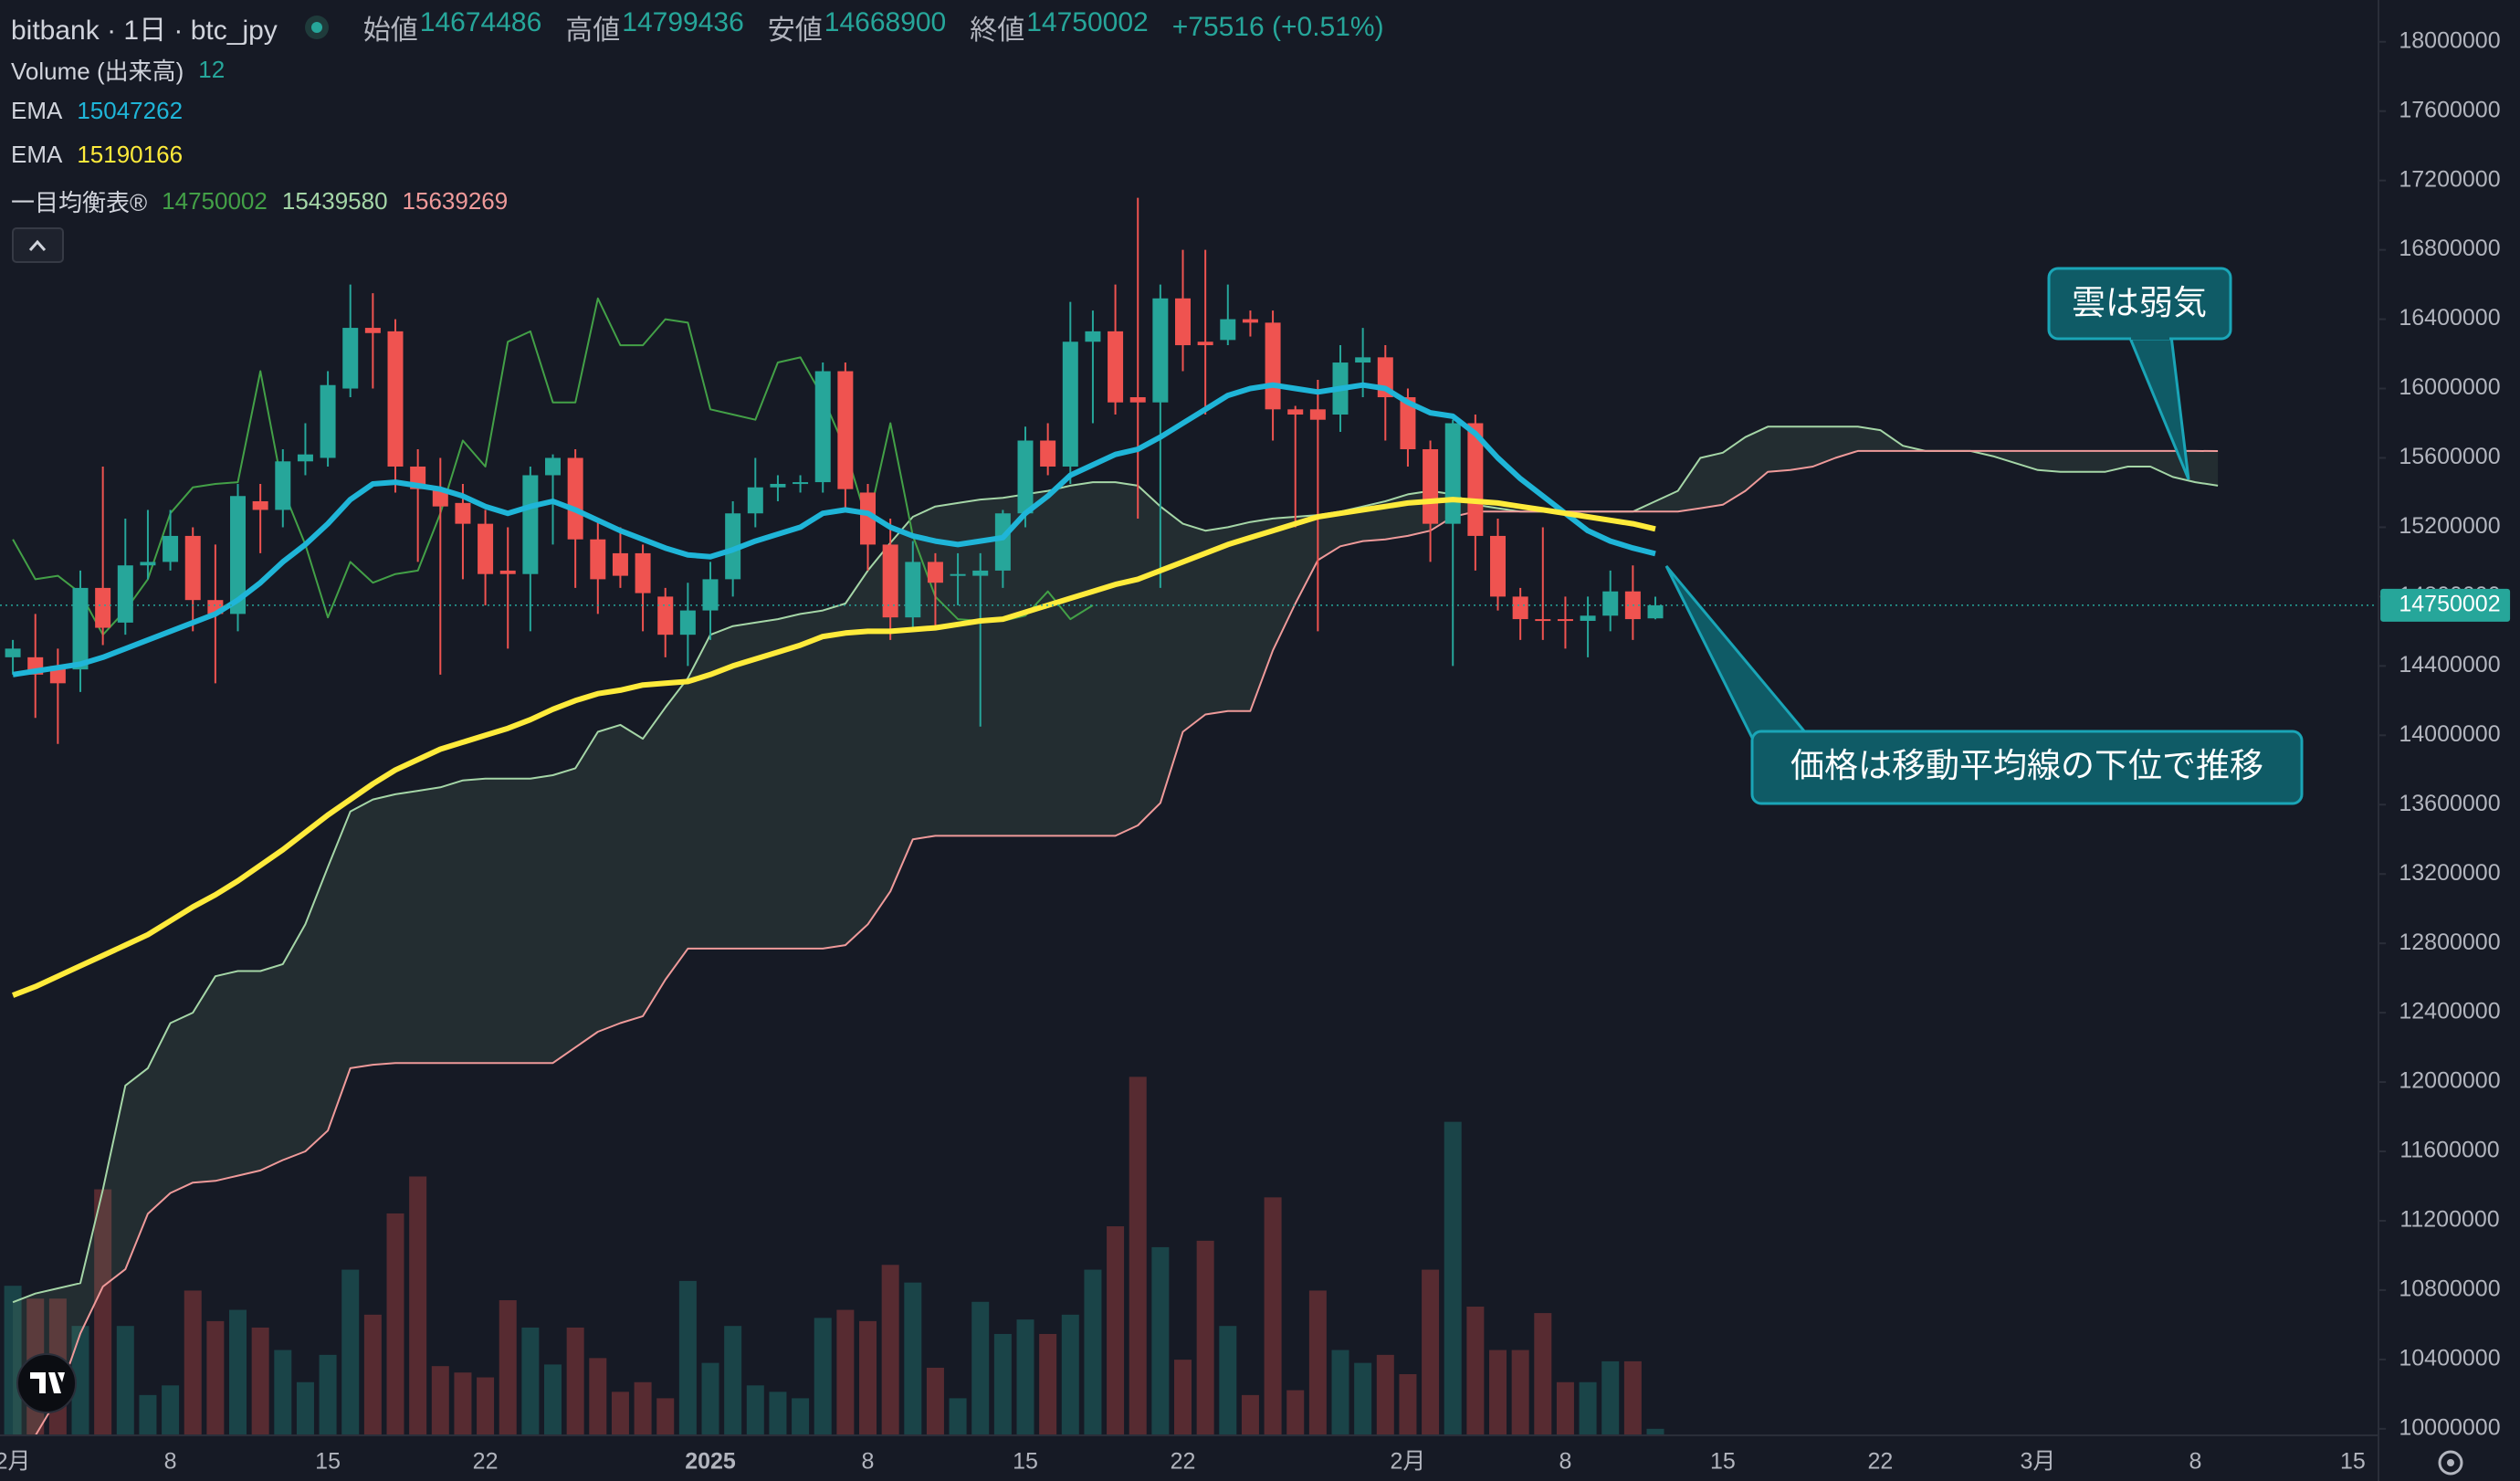 This screenshot has width=2520, height=1481. I want to click on volume-label: Volume (出来高), so click(97, 71).